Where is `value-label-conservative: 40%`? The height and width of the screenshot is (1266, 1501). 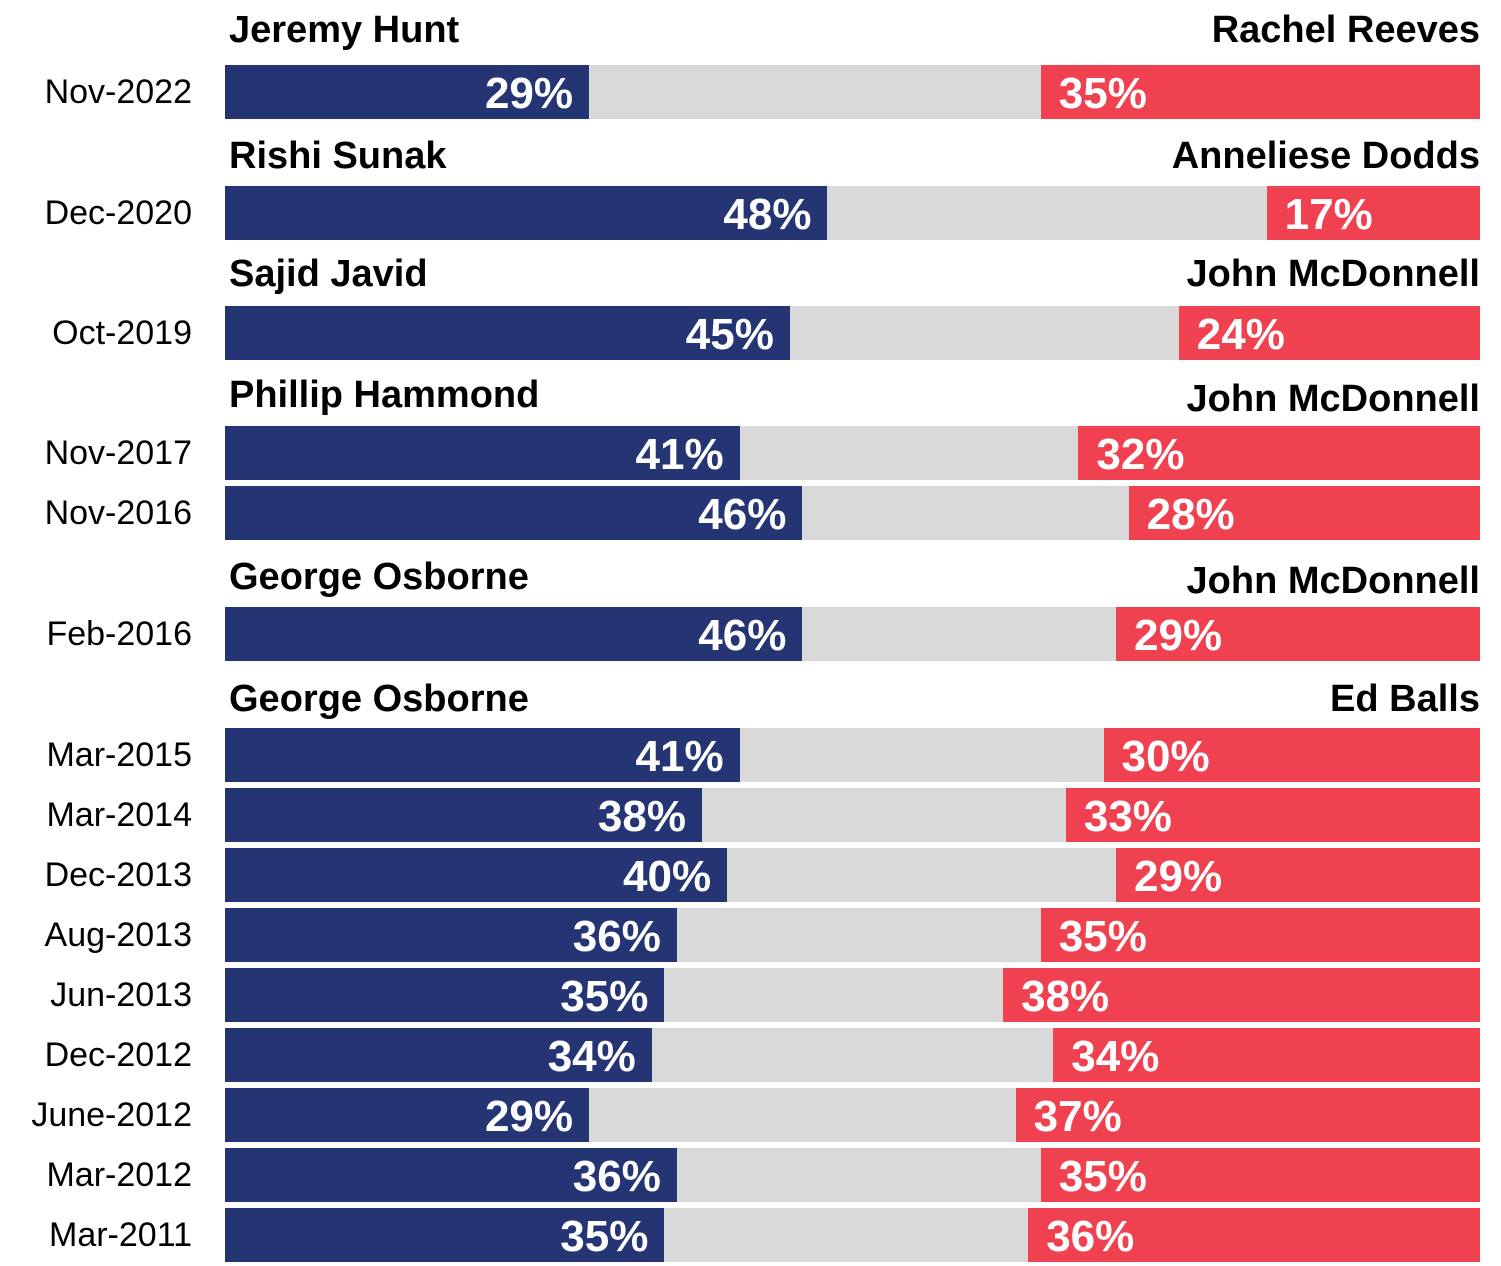 value-label-conservative: 40% is located at coordinates (667, 876).